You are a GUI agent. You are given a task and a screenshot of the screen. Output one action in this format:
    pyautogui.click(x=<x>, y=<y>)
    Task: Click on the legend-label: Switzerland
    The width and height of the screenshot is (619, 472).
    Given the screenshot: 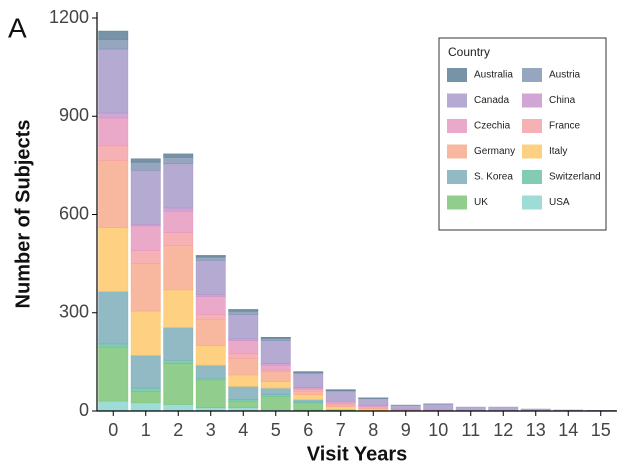 What is the action you would take?
    pyautogui.click(x=575, y=177)
    